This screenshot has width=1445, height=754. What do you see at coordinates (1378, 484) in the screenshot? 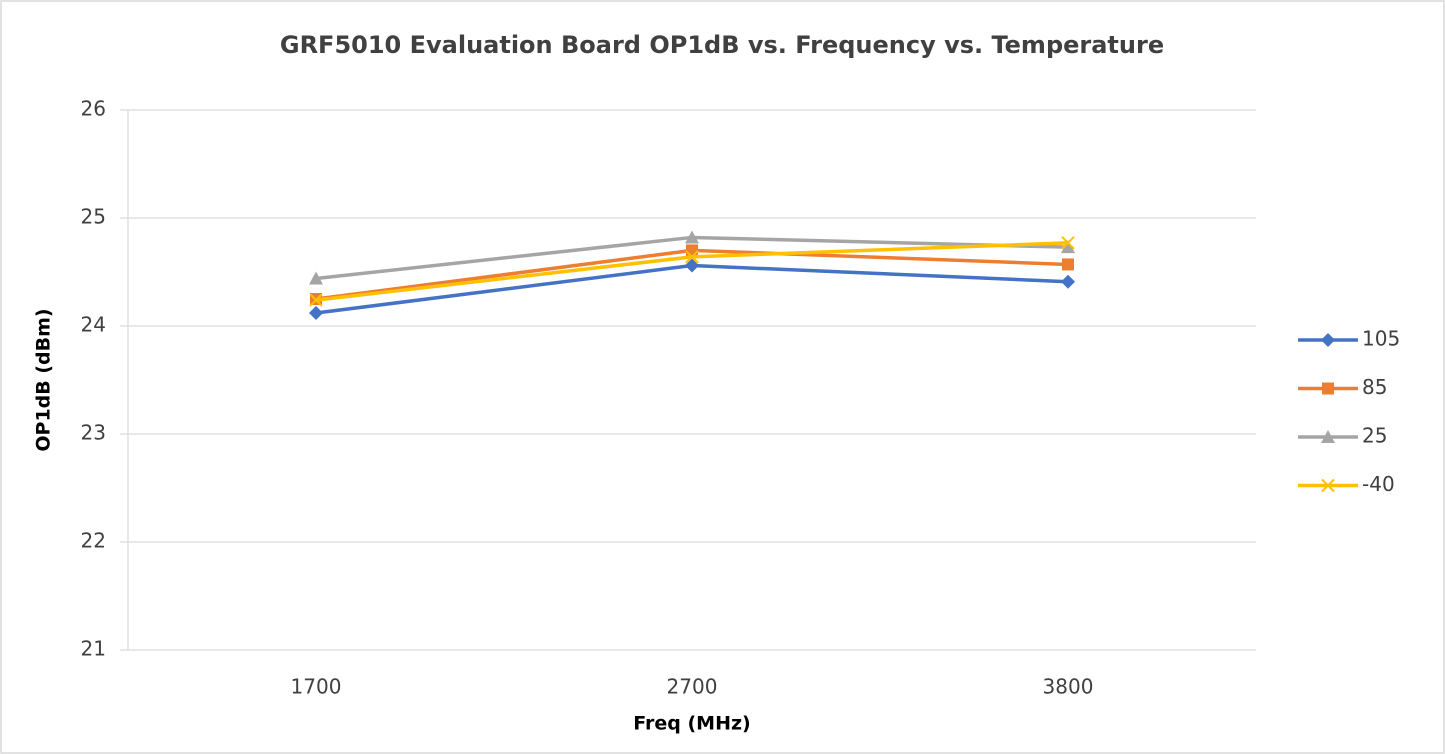
I see `legend-label: -40` at bounding box center [1378, 484].